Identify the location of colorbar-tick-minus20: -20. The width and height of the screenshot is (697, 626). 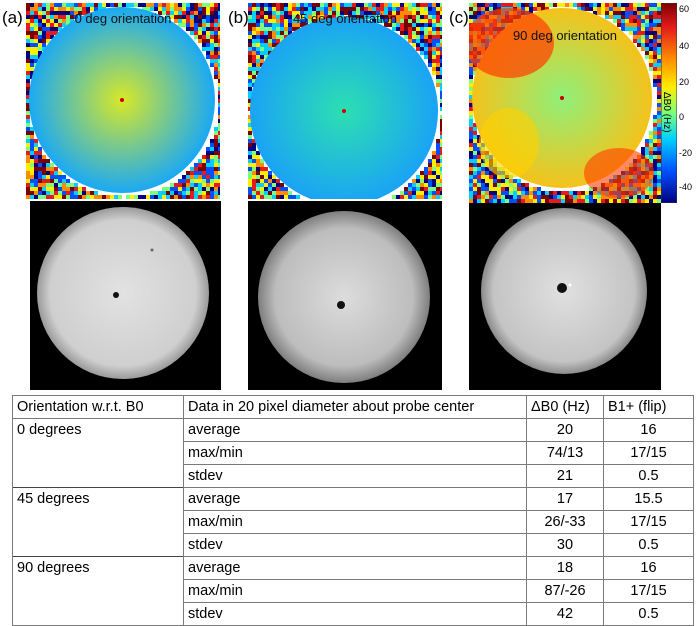
(686, 153).